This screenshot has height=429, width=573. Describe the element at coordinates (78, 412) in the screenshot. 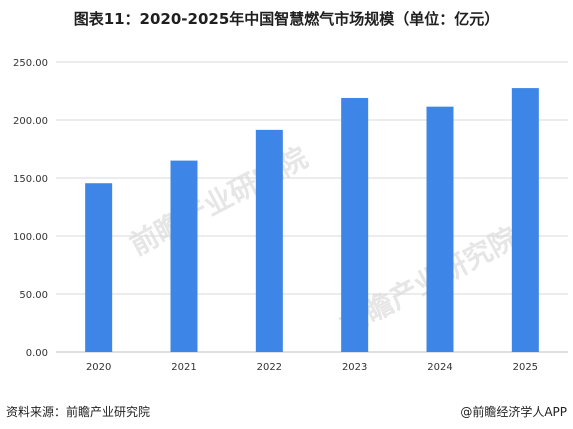

I see `source-note: 资料来源：前瞻产业研究院` at that location.